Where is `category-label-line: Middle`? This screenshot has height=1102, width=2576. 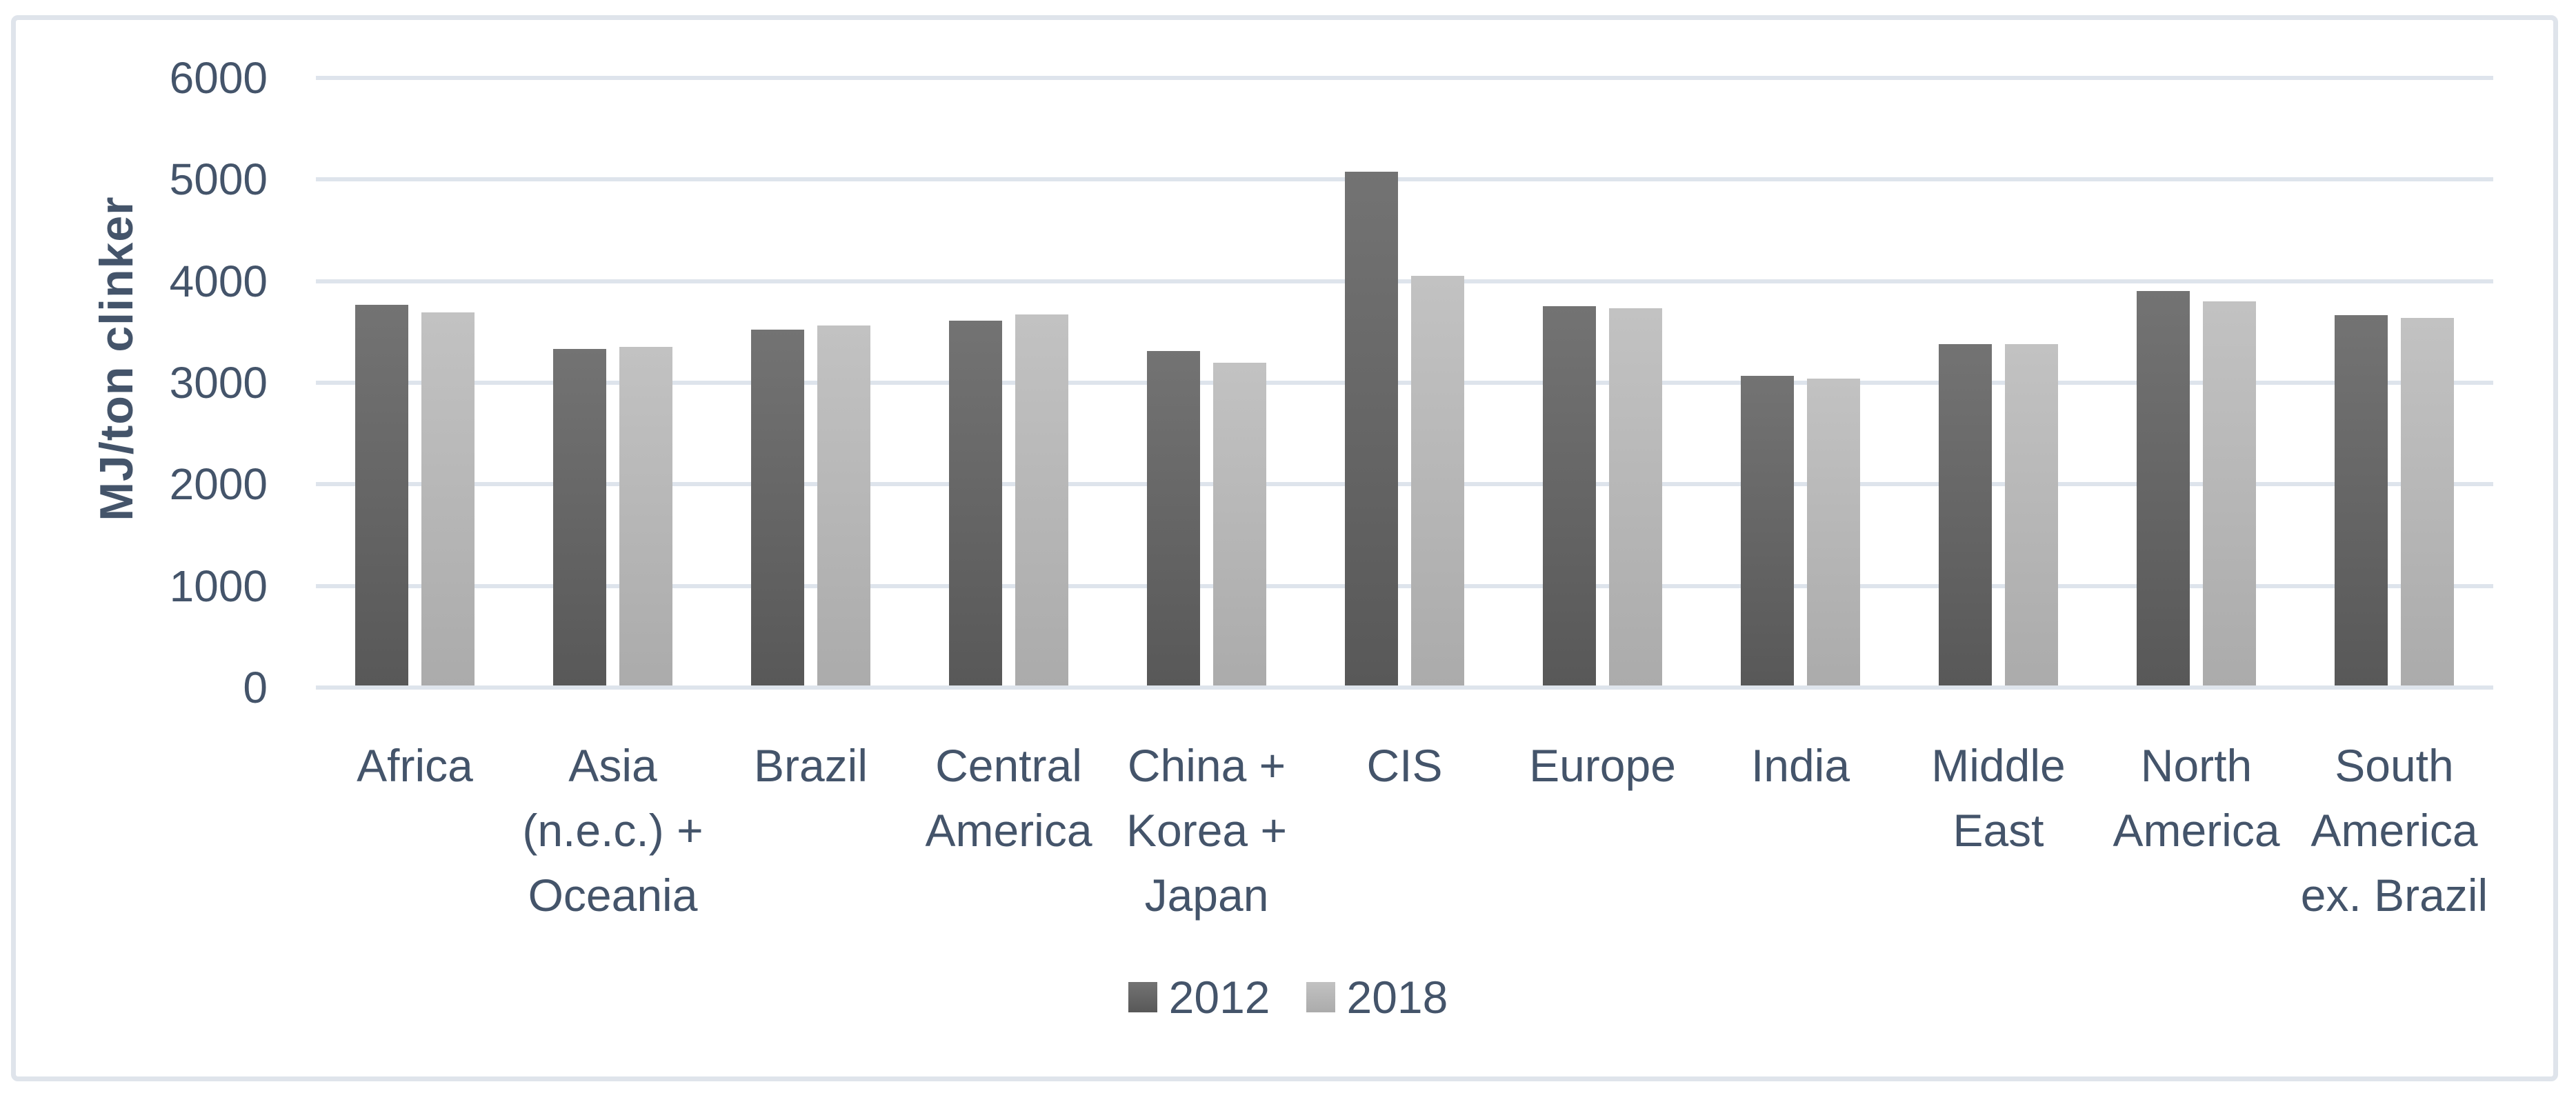 category-label-line: Middle is located at coordinates (1999, 765).